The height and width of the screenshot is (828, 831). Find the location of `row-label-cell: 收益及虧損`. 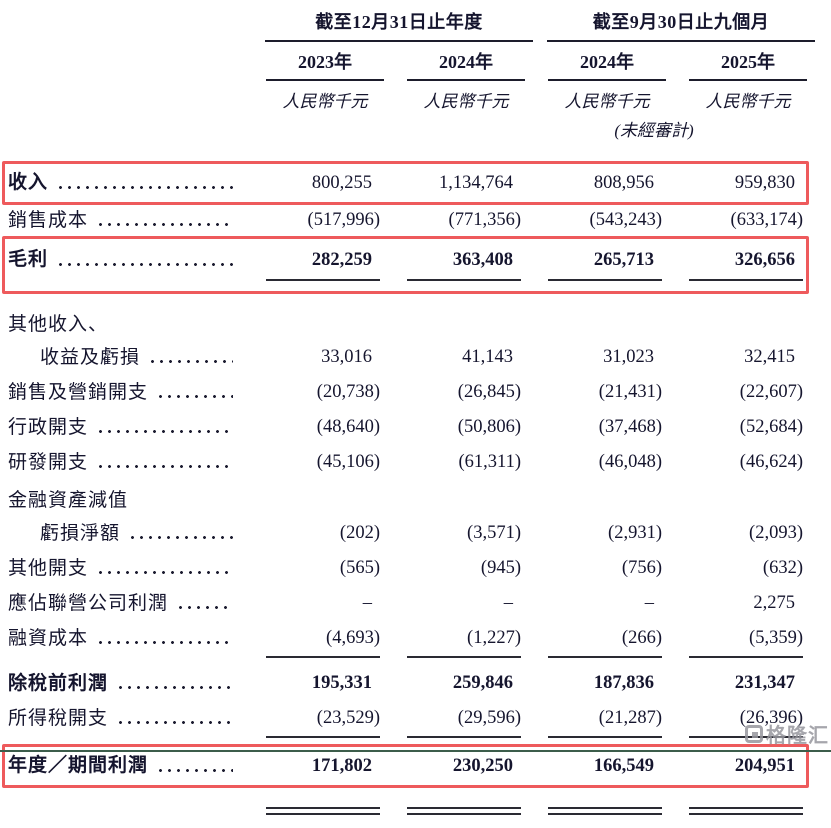

row-label-cell: 收益及虧損 is located at coordinates (124, 358).